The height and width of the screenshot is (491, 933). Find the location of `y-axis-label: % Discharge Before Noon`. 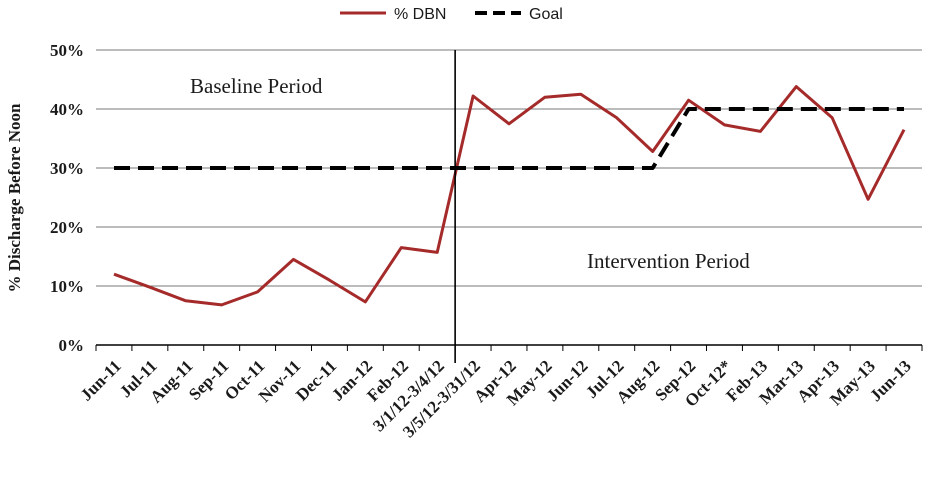

y-axis-label: % Discharge Before Noon is located at coordinates (14, 198).